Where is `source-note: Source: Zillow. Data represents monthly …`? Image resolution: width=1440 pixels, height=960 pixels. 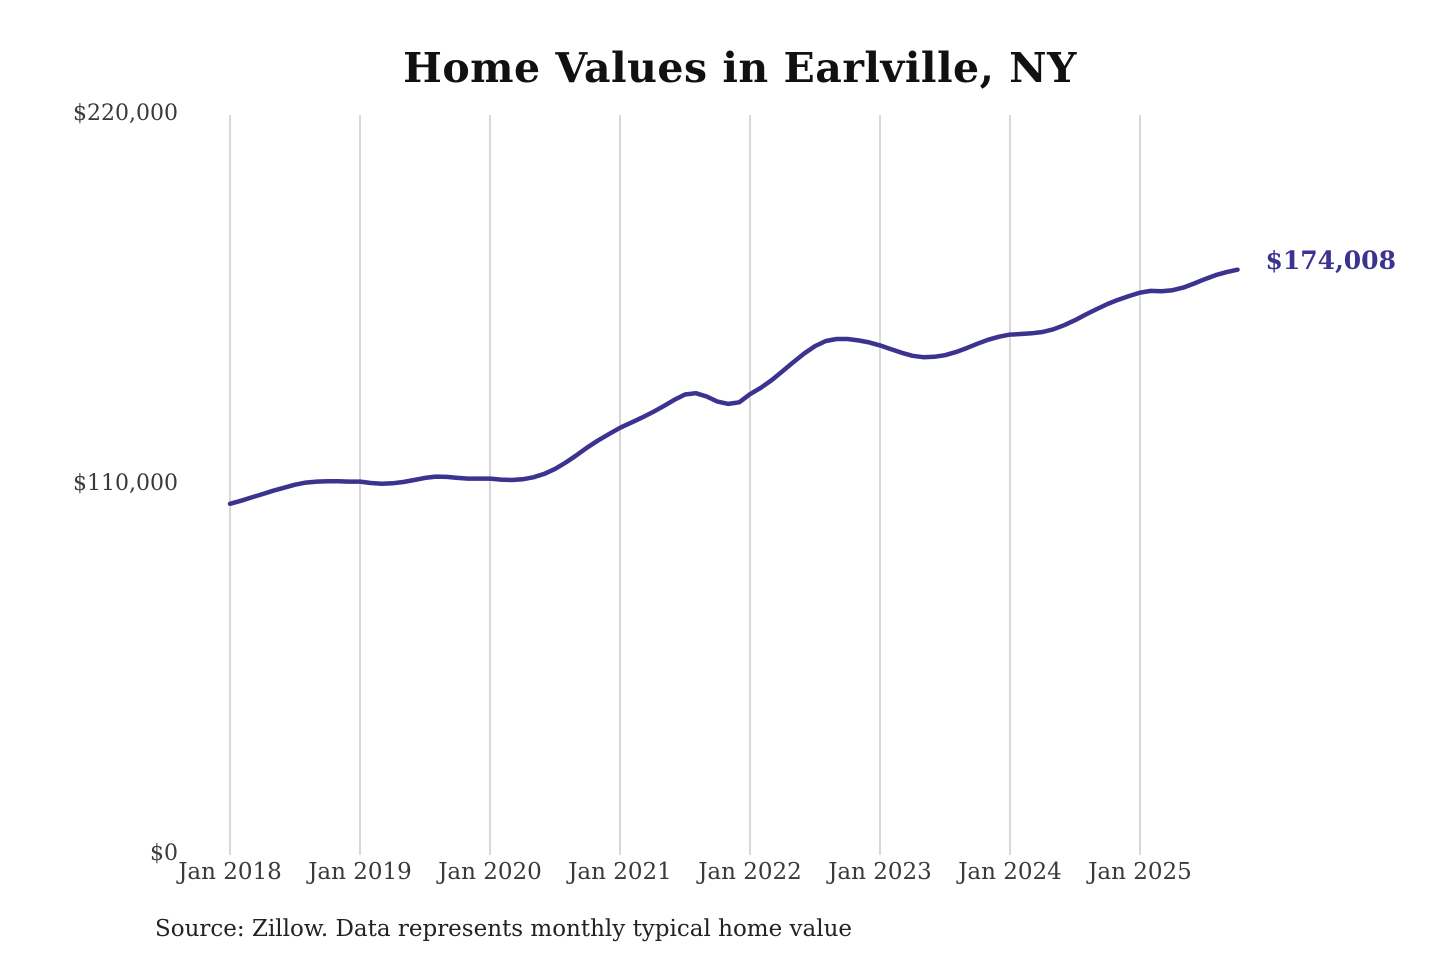
source-note: Source: Zillow. Data represents monthly … is located at coordinates (504, 929).